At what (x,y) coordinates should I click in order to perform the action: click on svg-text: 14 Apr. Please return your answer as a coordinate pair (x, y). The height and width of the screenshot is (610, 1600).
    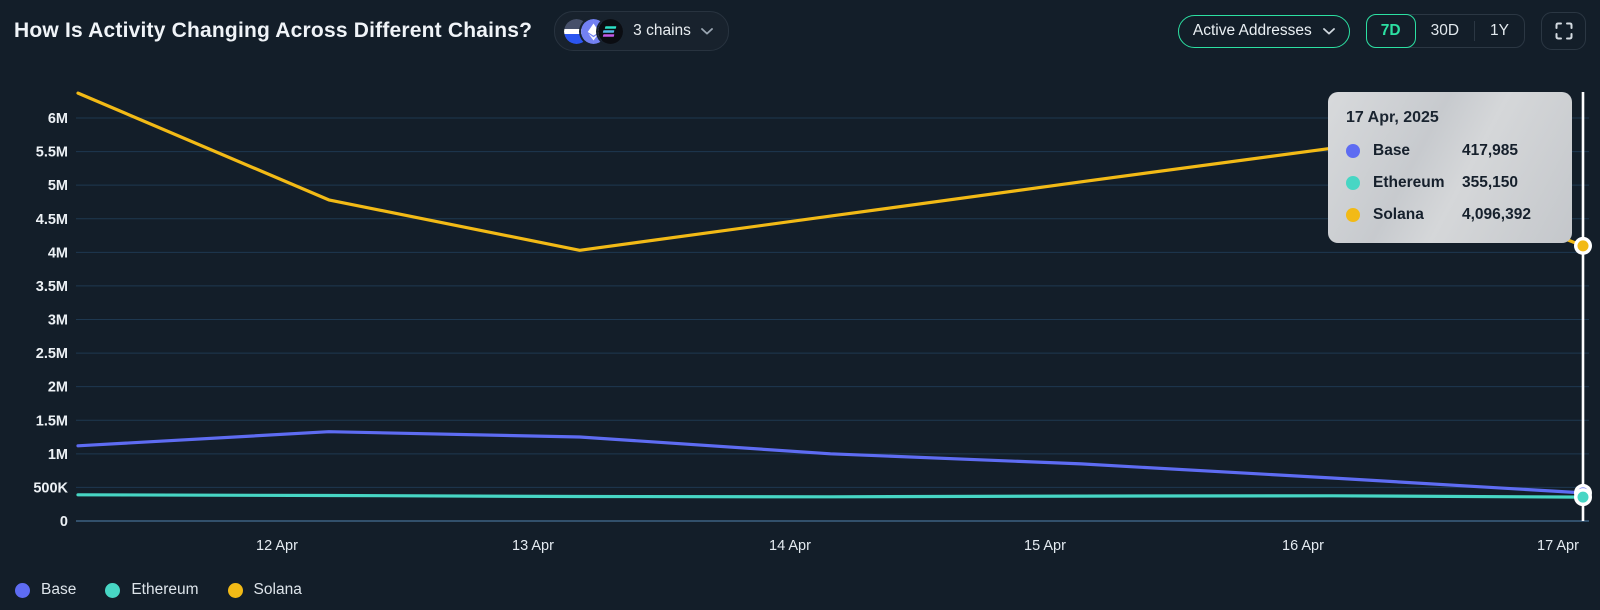
    Looking at the image, I should click on (790, 546).